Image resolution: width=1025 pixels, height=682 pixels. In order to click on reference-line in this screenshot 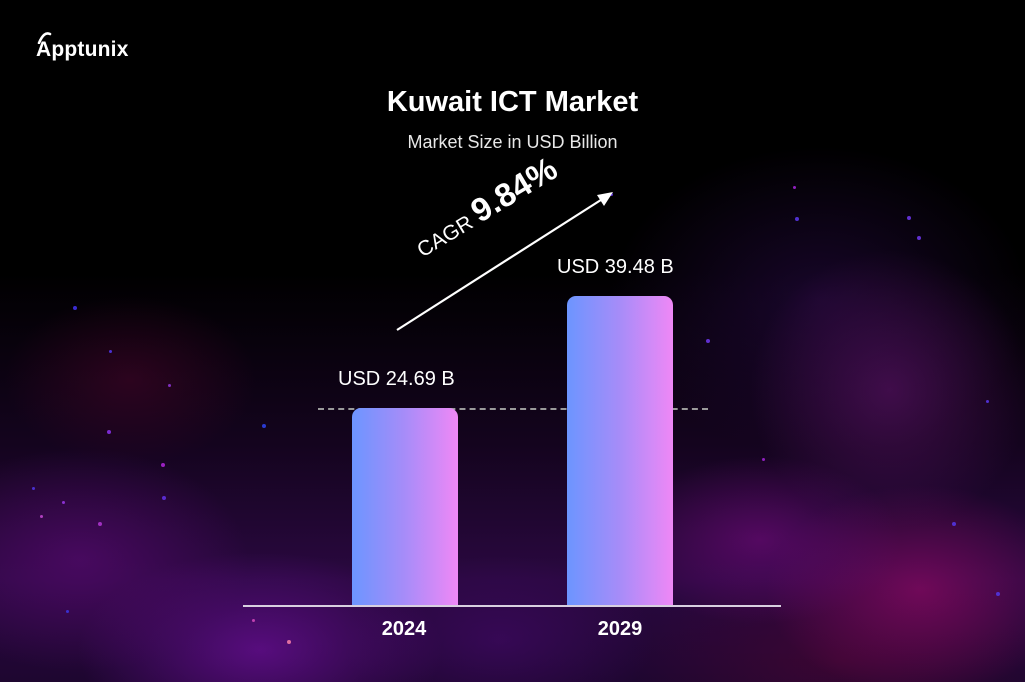, I will do `click(513, 409)`.